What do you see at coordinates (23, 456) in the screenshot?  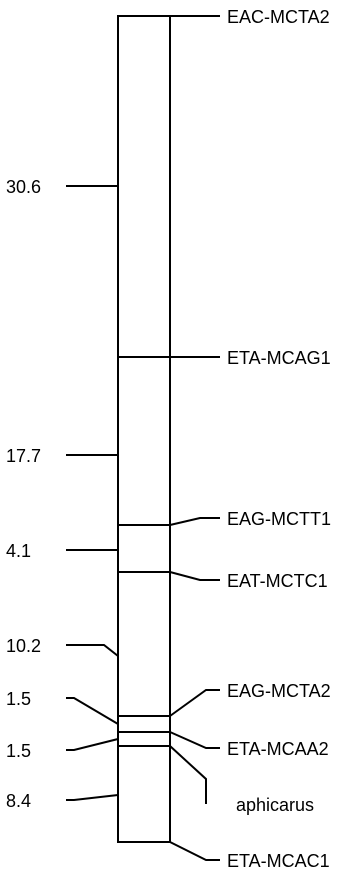 I see `distance-label-2: 17.7` at bounding box center [23, 456].